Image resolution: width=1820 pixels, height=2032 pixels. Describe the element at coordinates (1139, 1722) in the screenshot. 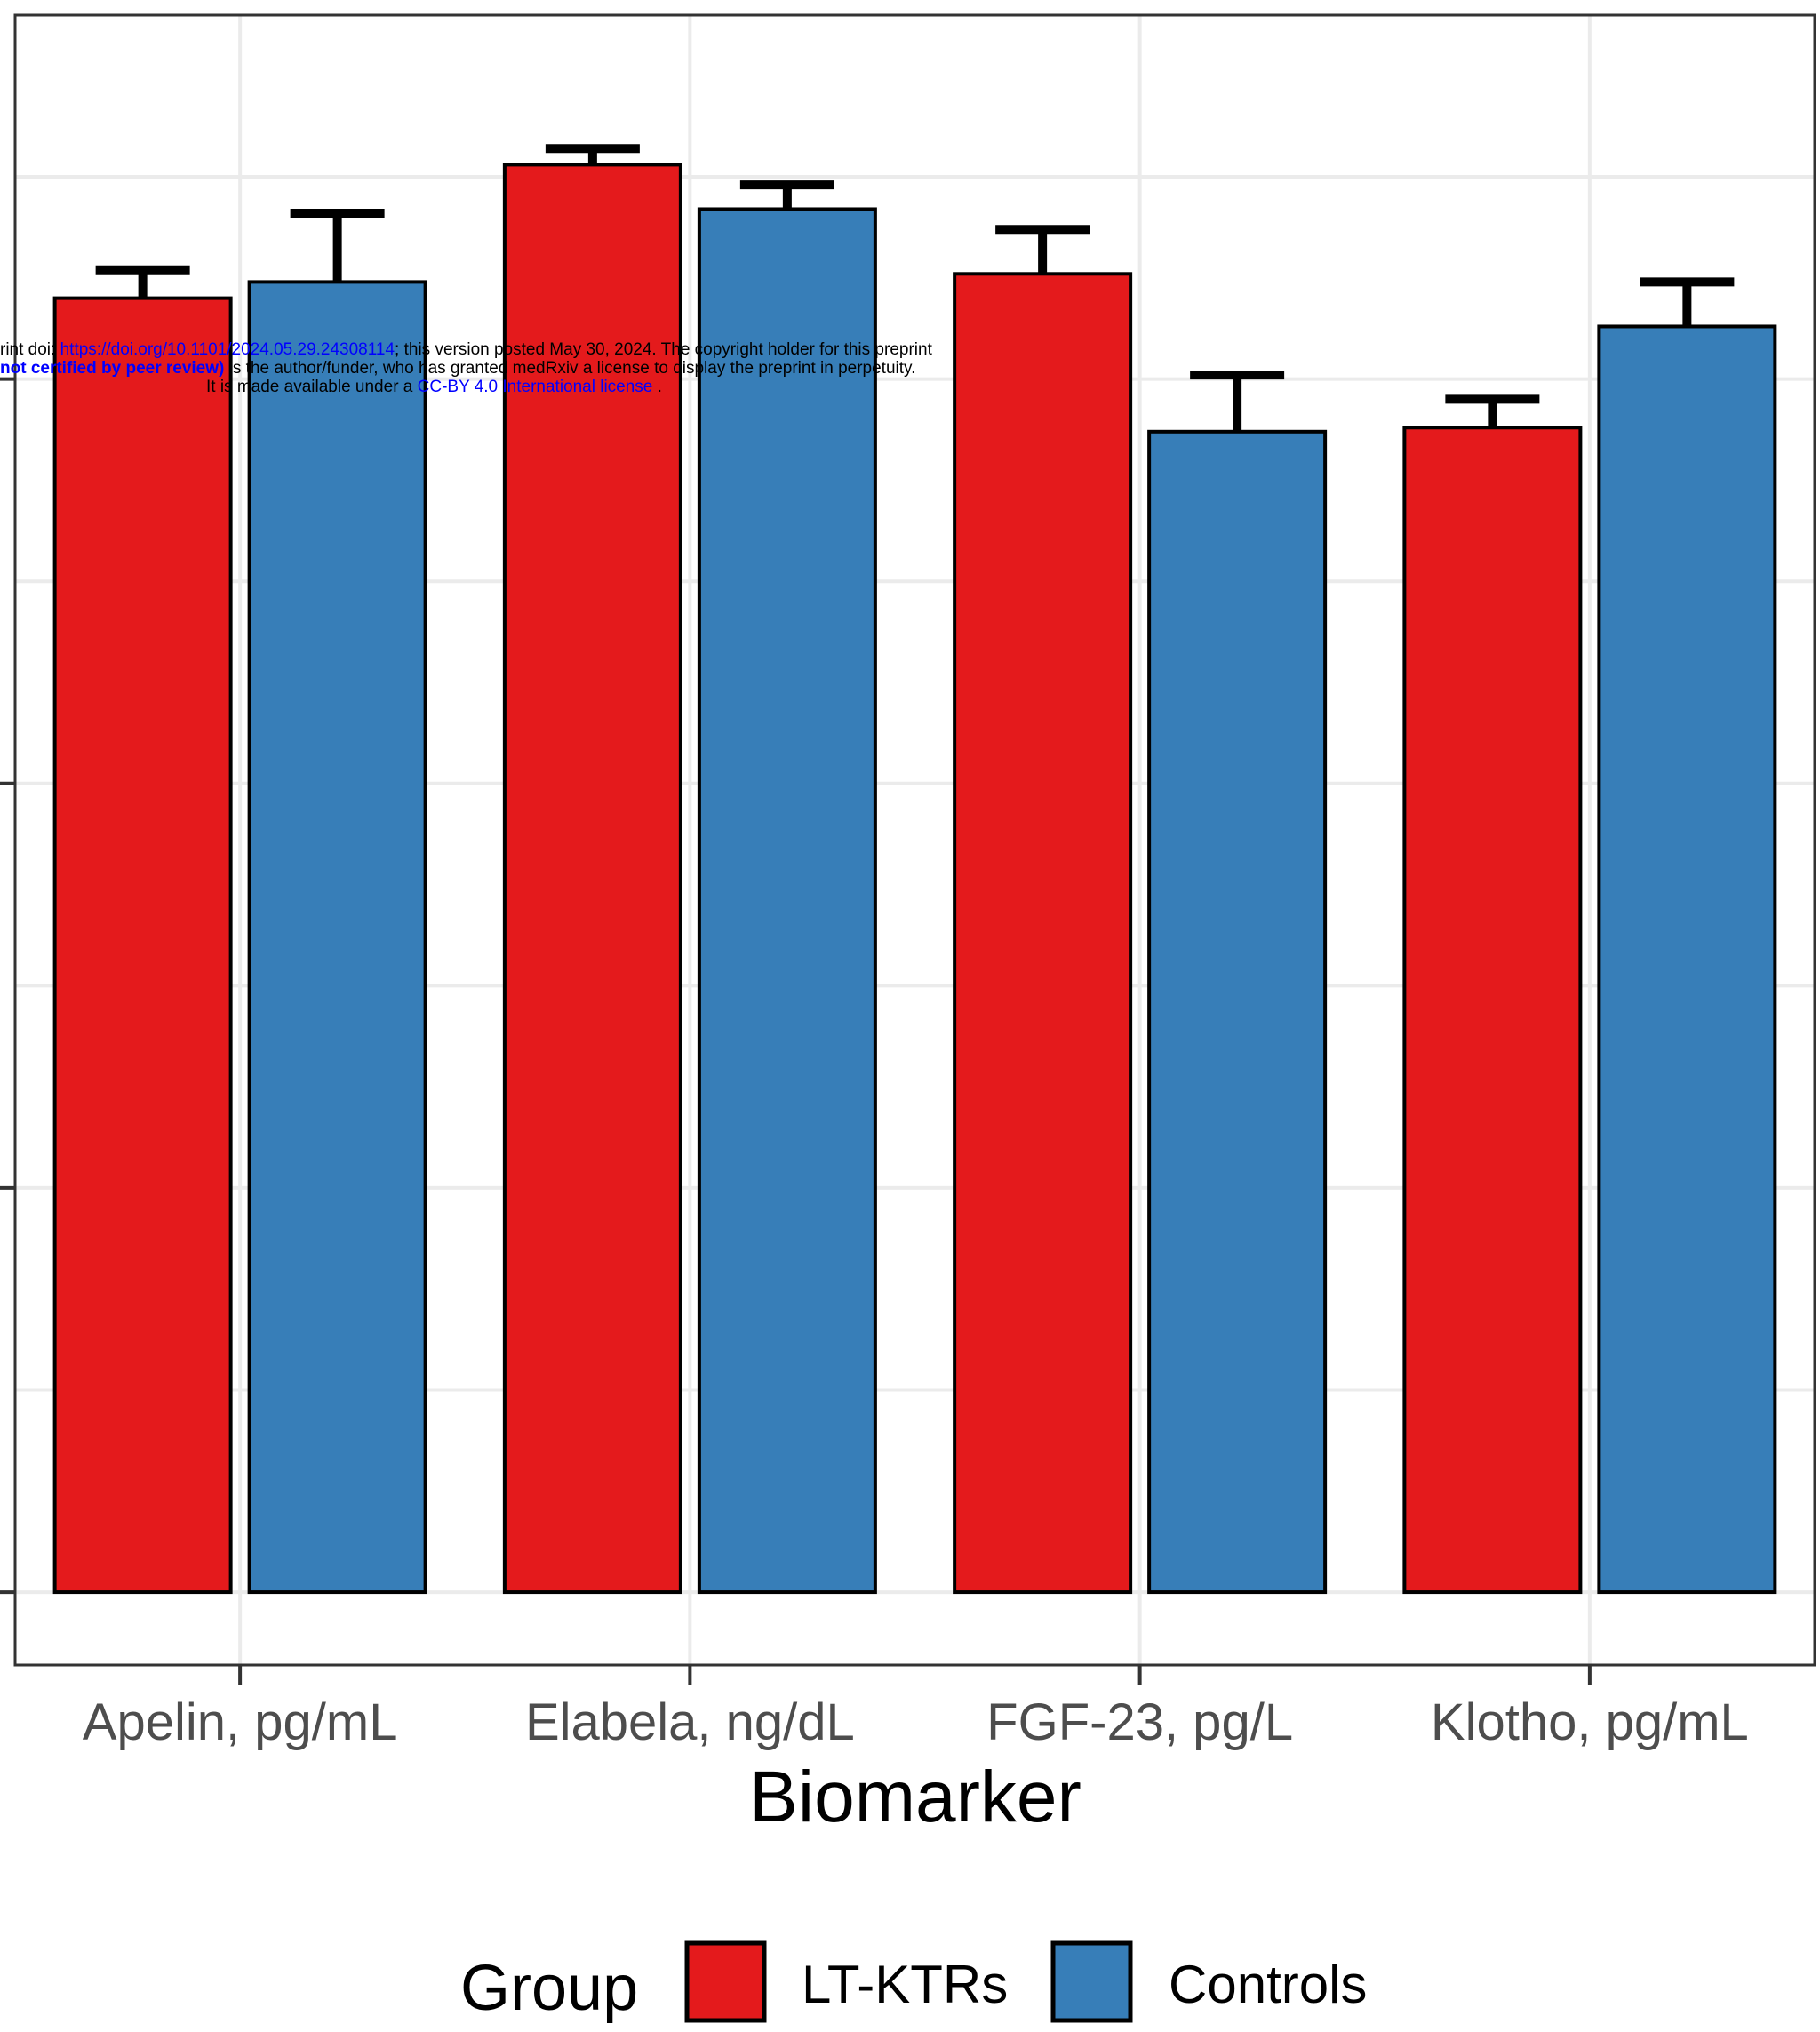

I see `x-tick-label: FGF-23, pg/L` at that location.